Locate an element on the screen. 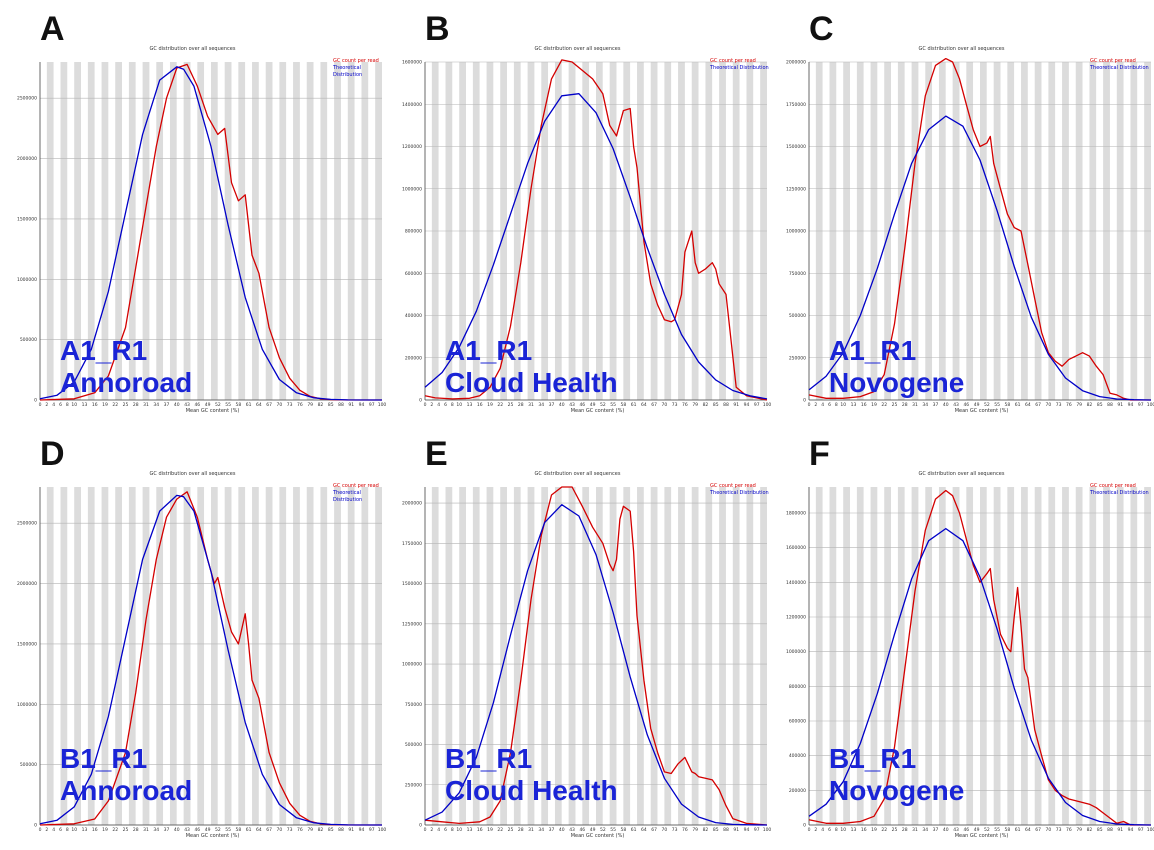  x-tick-label: 0 is located at coordinates (40, 405).